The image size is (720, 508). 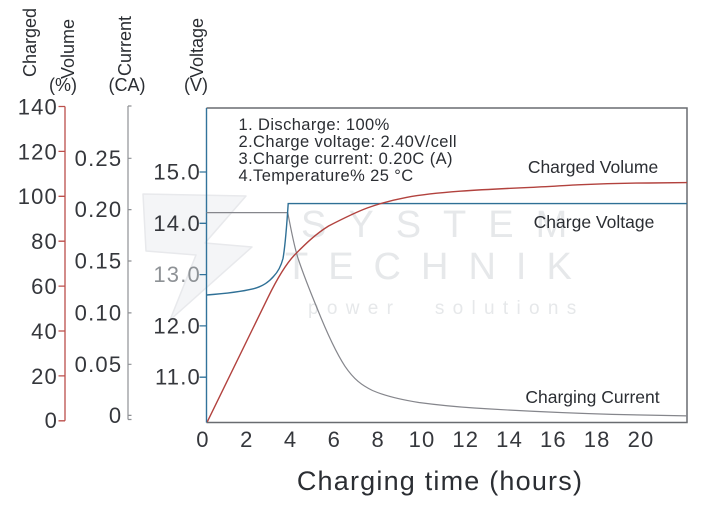 I want to click on svg-text: 0.20, so click(x=99, y=209).